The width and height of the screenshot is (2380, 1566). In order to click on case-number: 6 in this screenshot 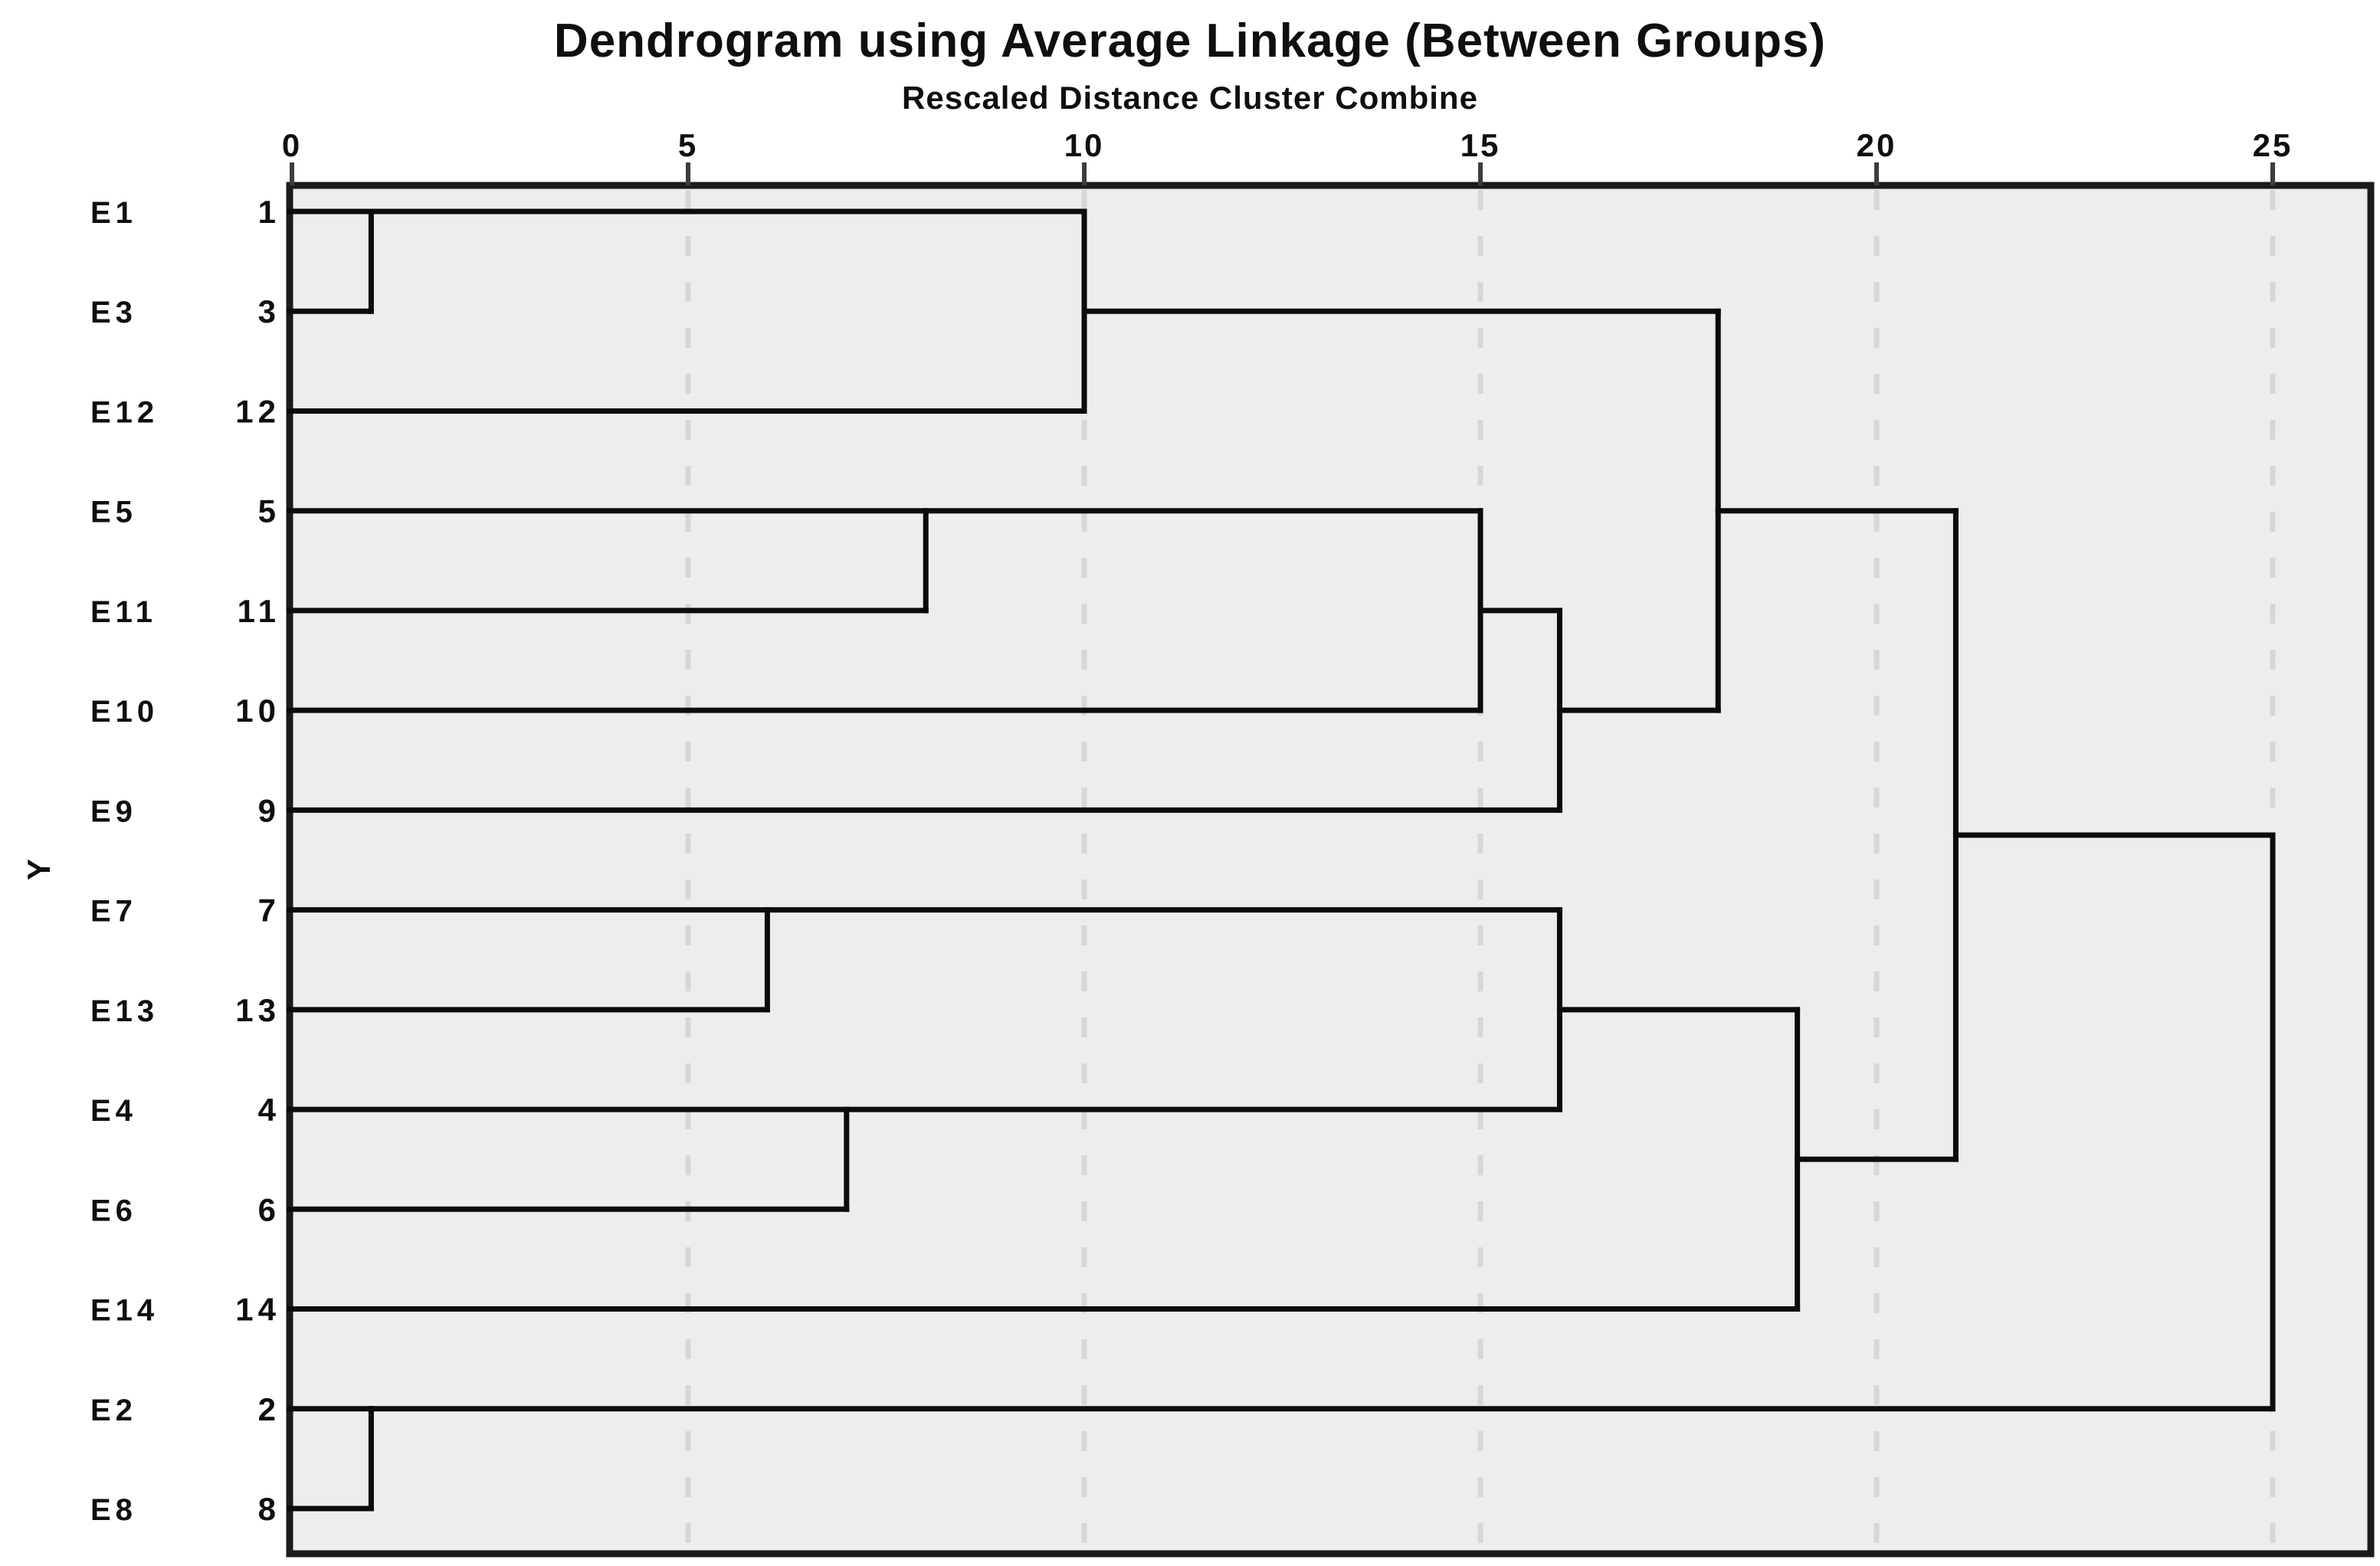, I will do `click(269, 1209)`.